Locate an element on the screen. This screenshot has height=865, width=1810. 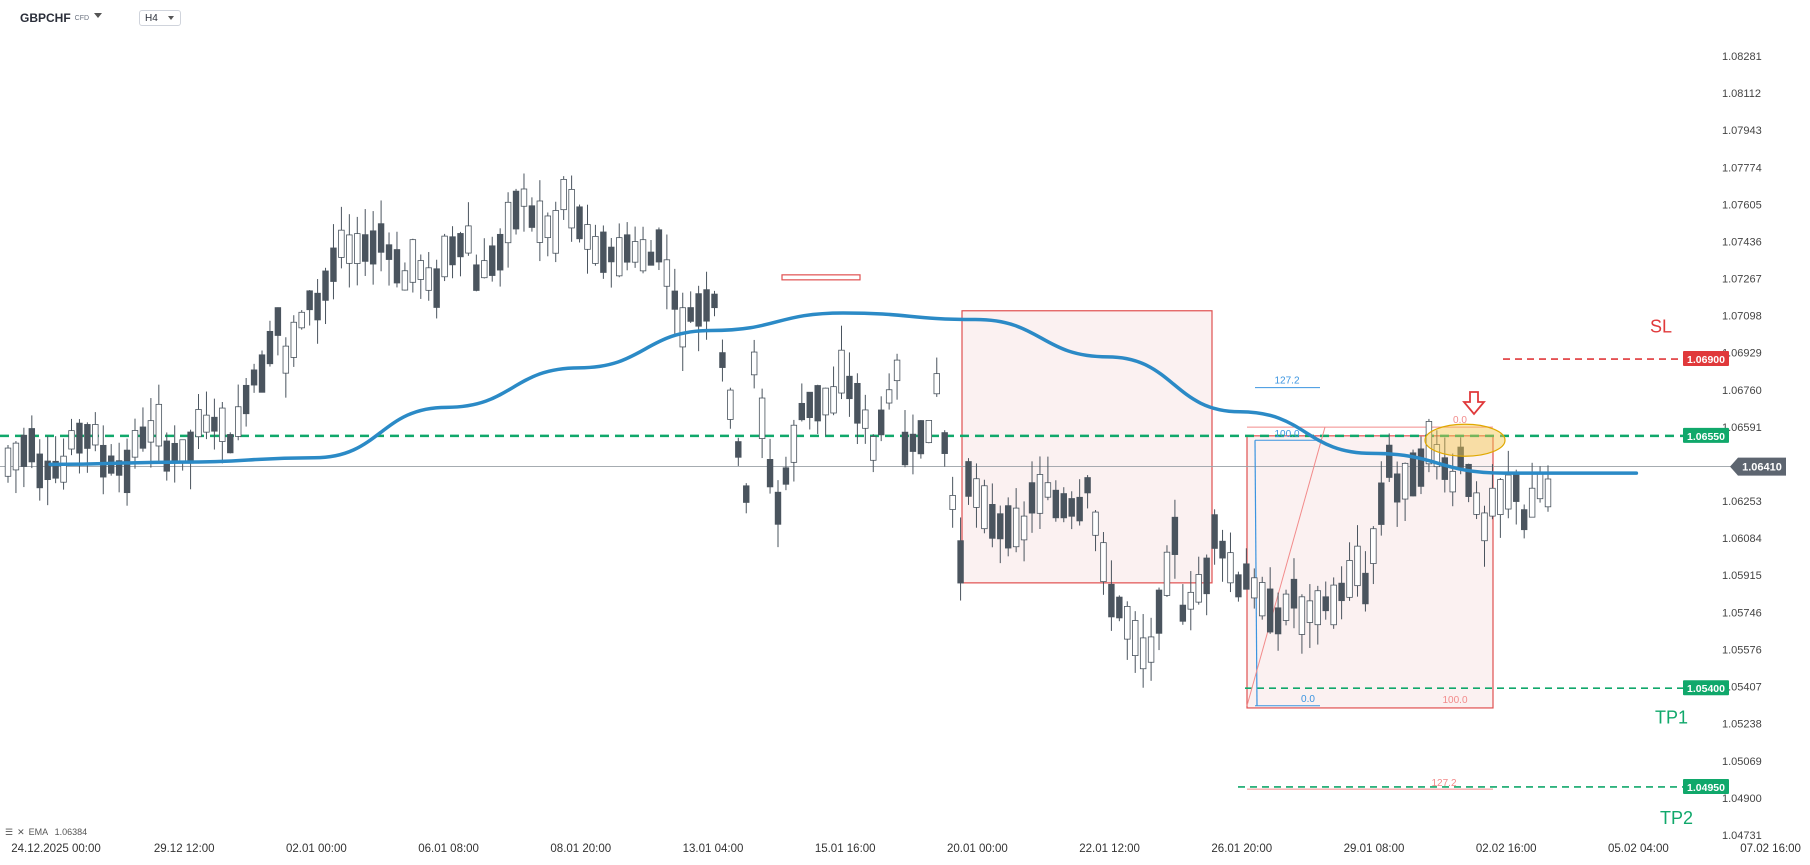
fib-label: 0.0 is located at coordinates (1460, 420).